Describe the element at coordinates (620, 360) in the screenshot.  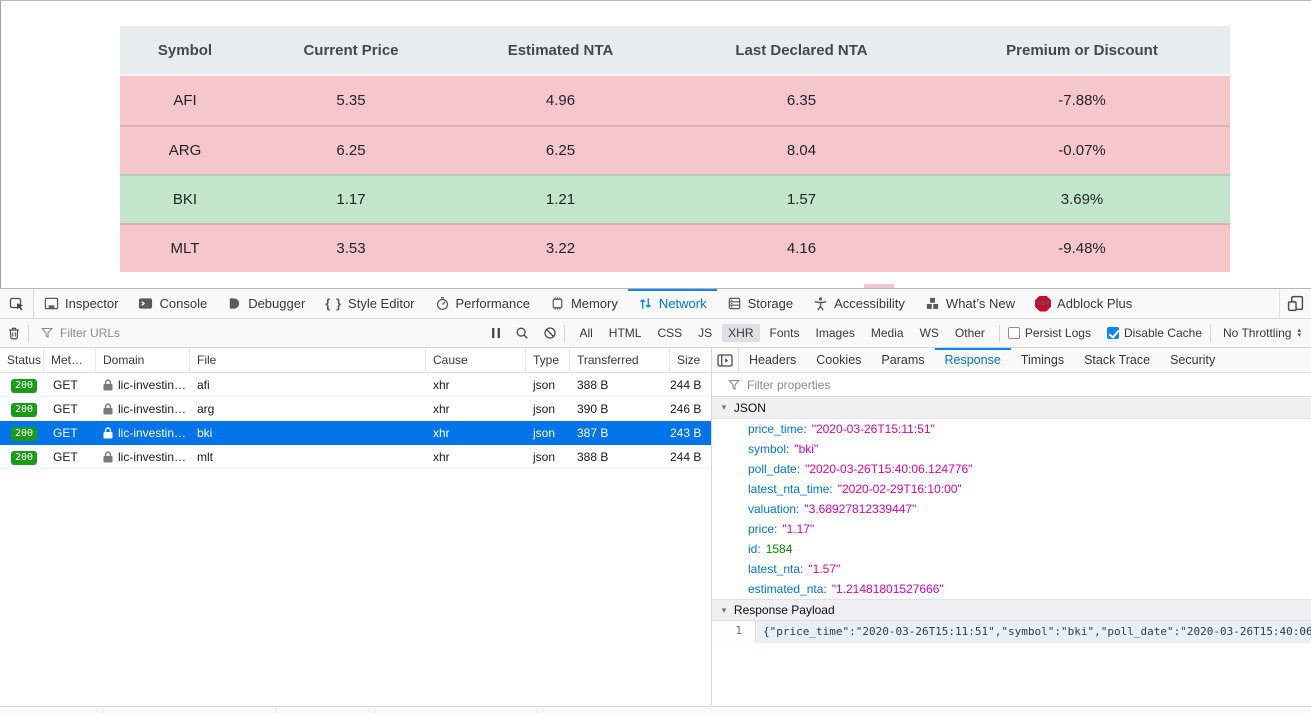
I see `column-transferred: Transferred` at that location.